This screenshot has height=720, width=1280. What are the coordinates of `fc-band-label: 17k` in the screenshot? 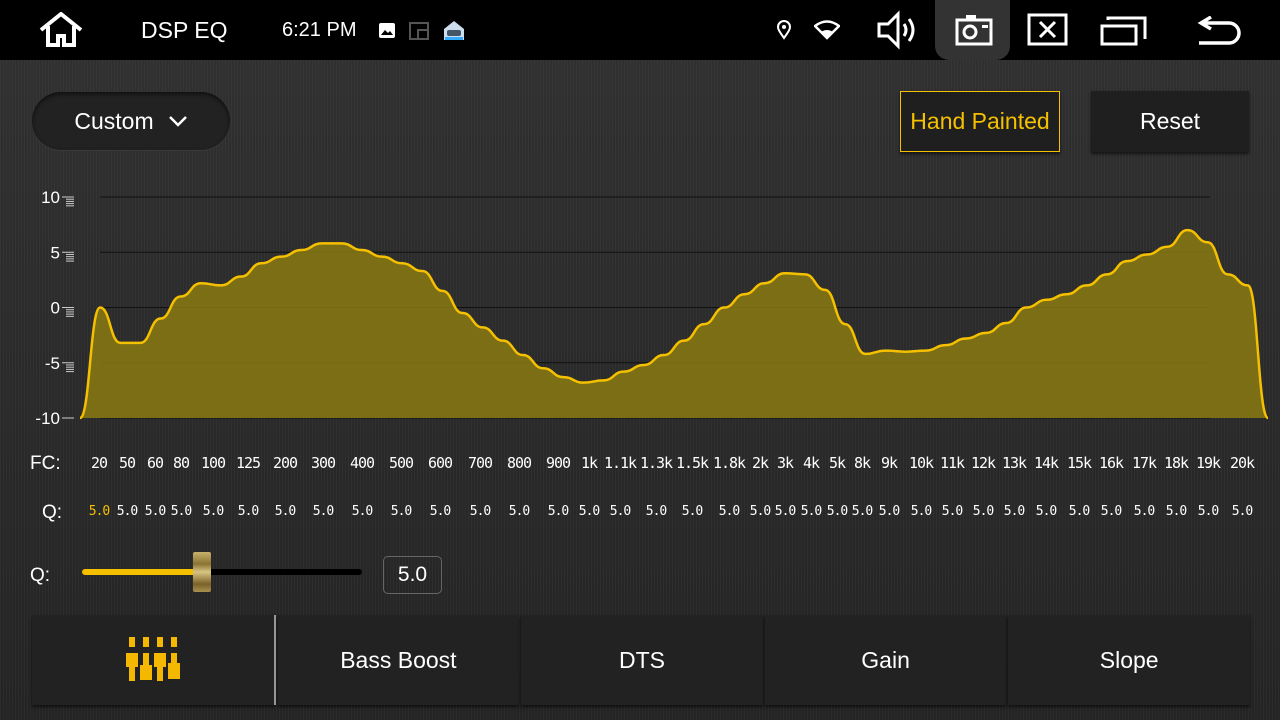 It's located at (1144, 463).